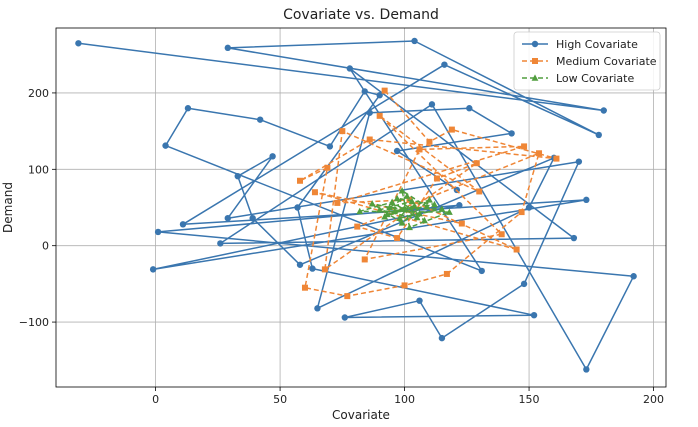  Describe the element at coordinates (34, 322) in the screenshot. I see `y-tick-label: −100` at that location.